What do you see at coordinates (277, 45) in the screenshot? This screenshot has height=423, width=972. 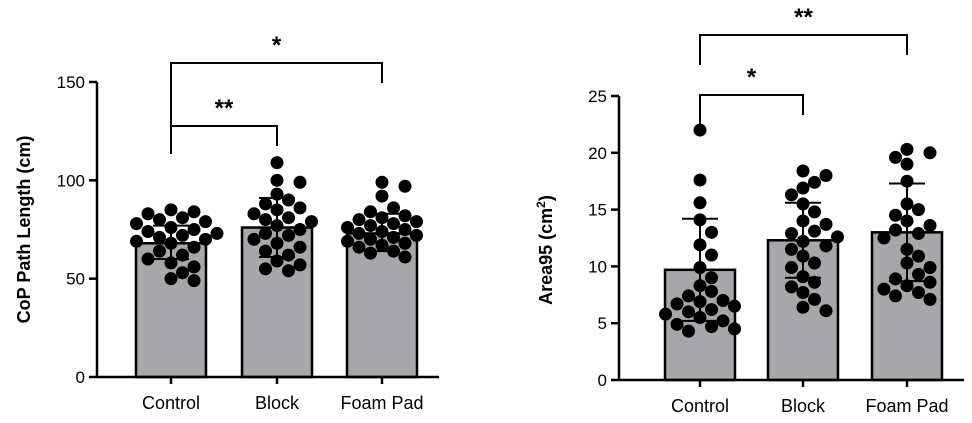 I see `significance-label: *` at bounding box center [277, 45].